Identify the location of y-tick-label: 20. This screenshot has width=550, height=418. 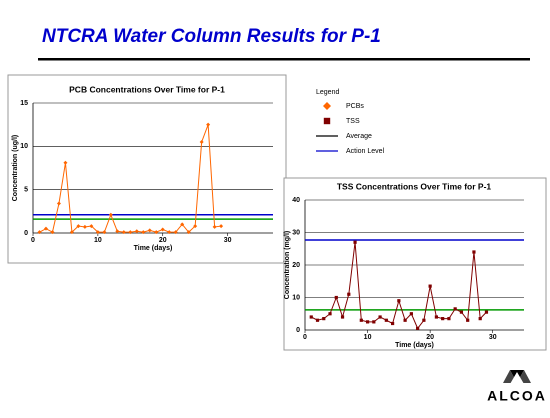
(296, 265).